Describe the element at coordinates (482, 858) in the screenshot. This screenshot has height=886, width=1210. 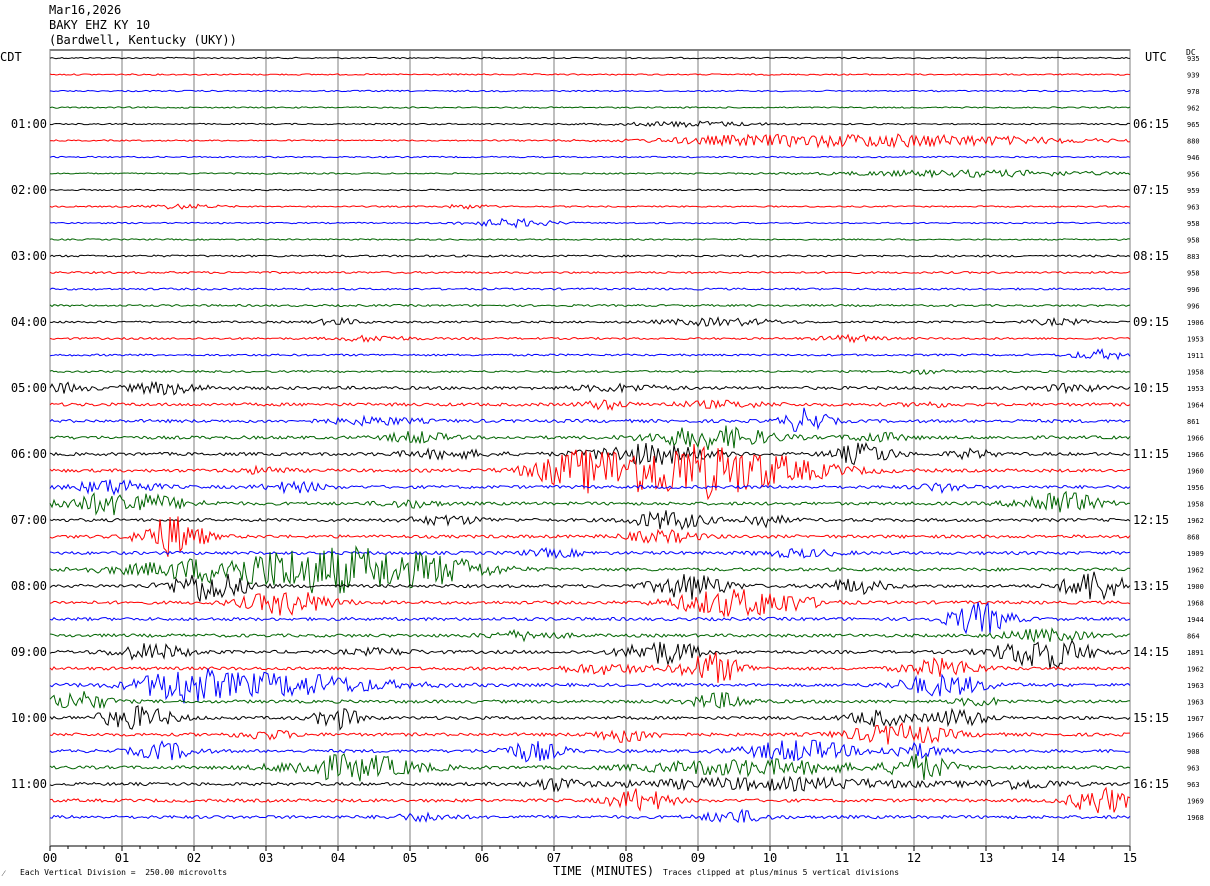
I see `x-tick-label: 06` at that location.